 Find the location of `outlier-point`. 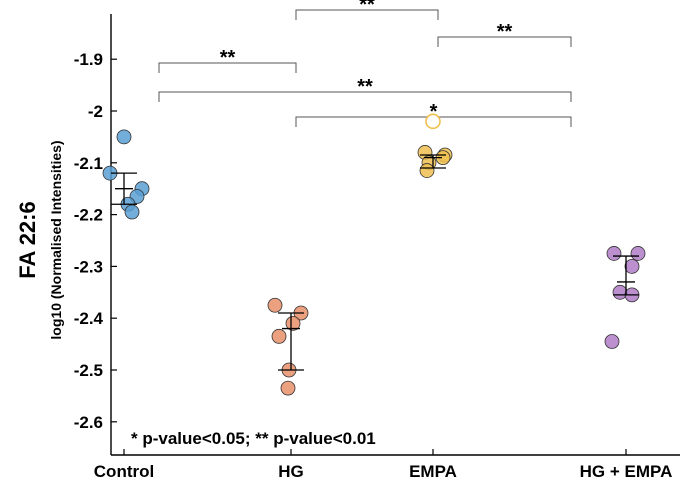

outlier-point is located at coordinates (433, 121).